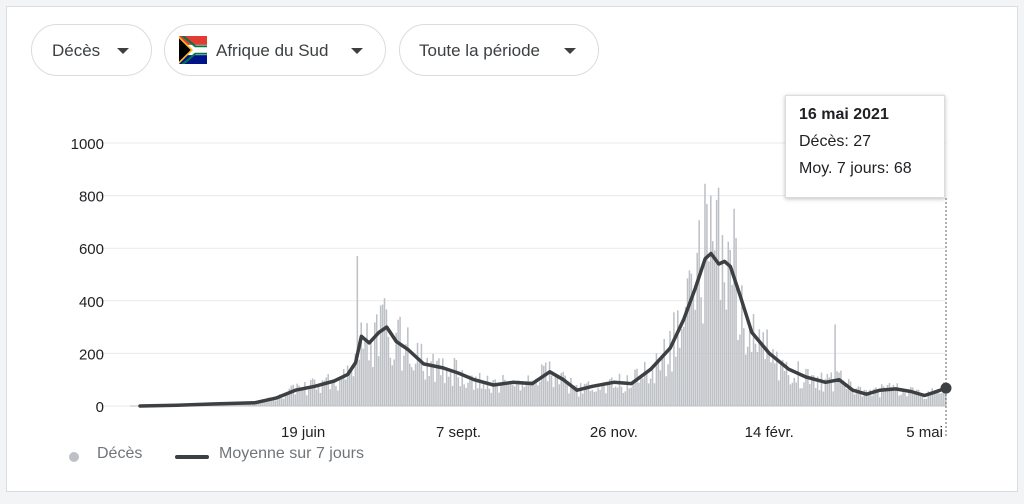 The width and height of the screenshot is (1024, 504). Describe the element at coordinates (272, 50) in the screenshot. I see `country-dropdown-label: Afrique du Sud` at that location.